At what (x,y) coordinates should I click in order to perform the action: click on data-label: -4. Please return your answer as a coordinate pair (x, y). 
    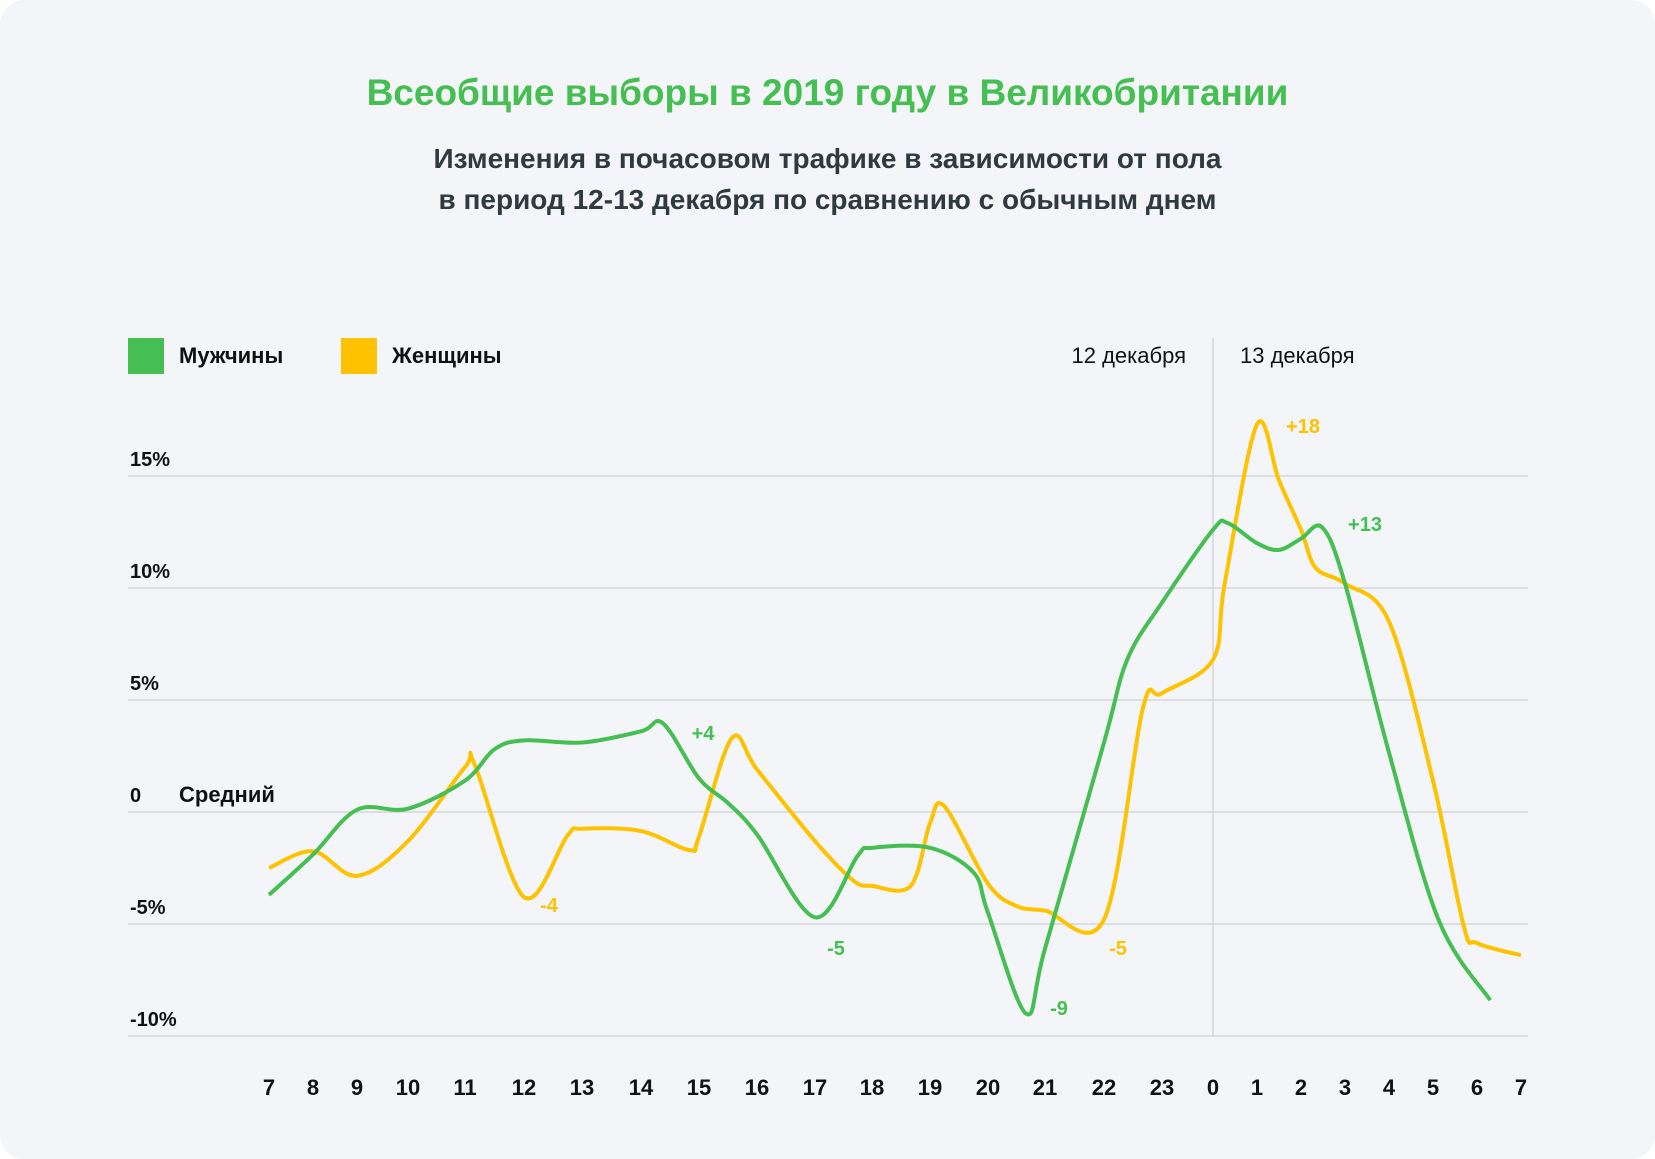
    Looking at the image, I should click on (549, 906).